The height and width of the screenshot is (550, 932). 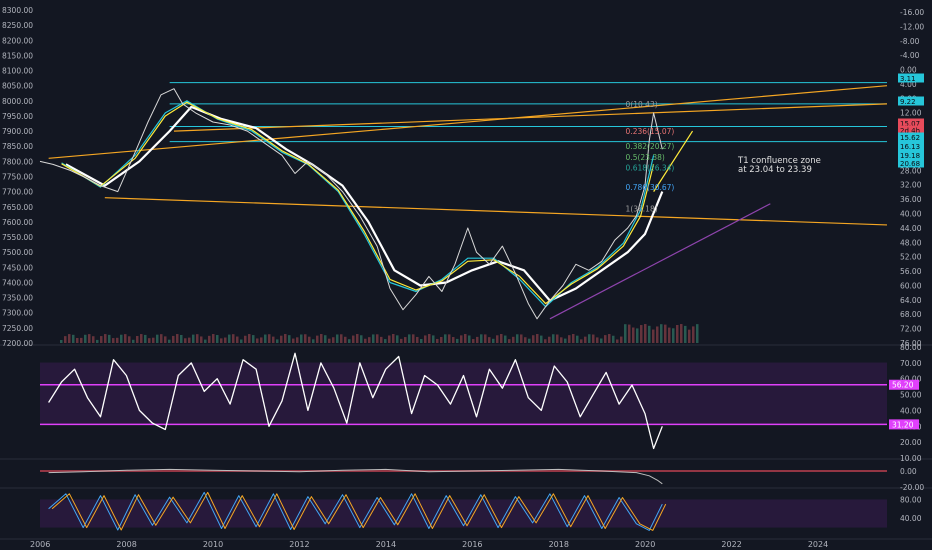 I want to click on rsi-tick-label: 40.00, so click(x=911, y=410).